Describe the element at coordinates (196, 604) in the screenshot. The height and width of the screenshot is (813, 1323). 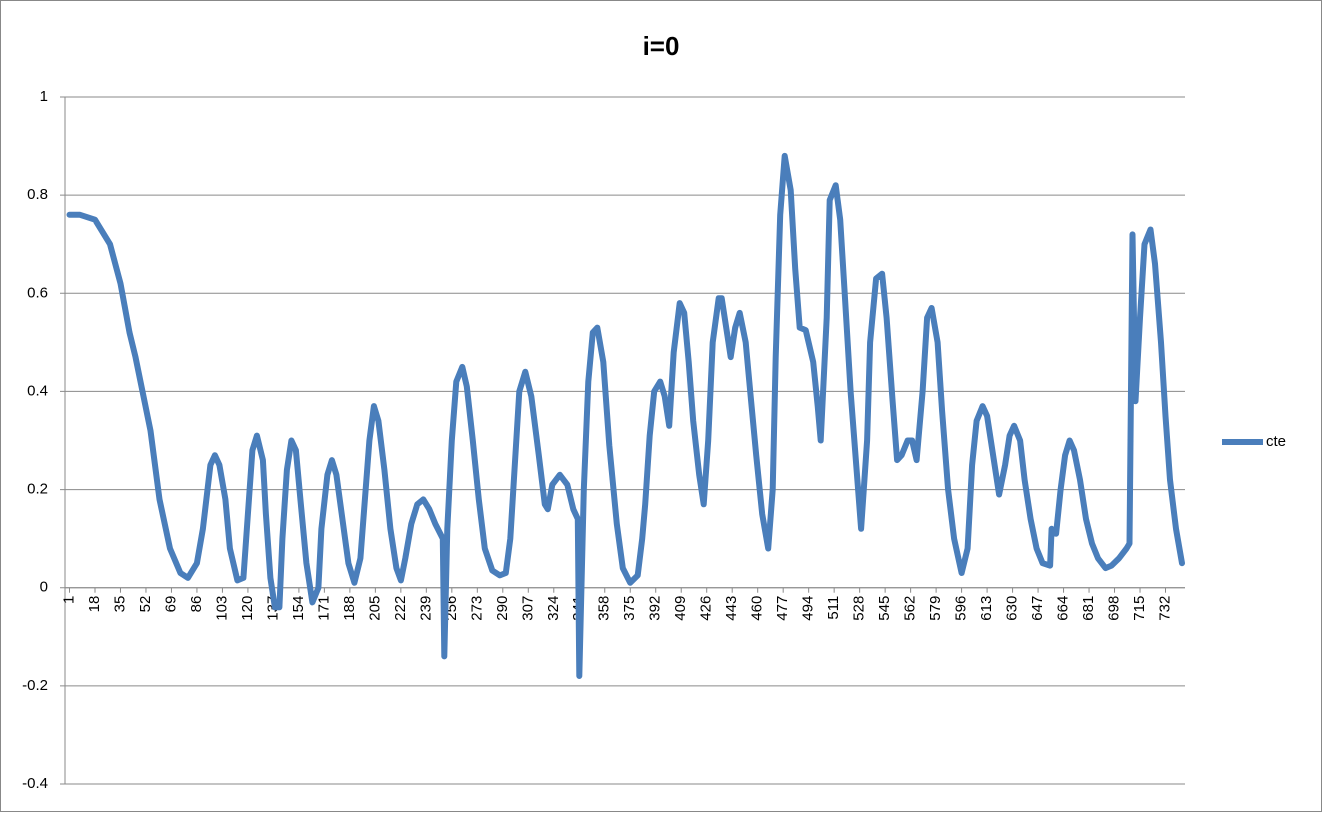
I see `x-tick-label: 86` at that location.